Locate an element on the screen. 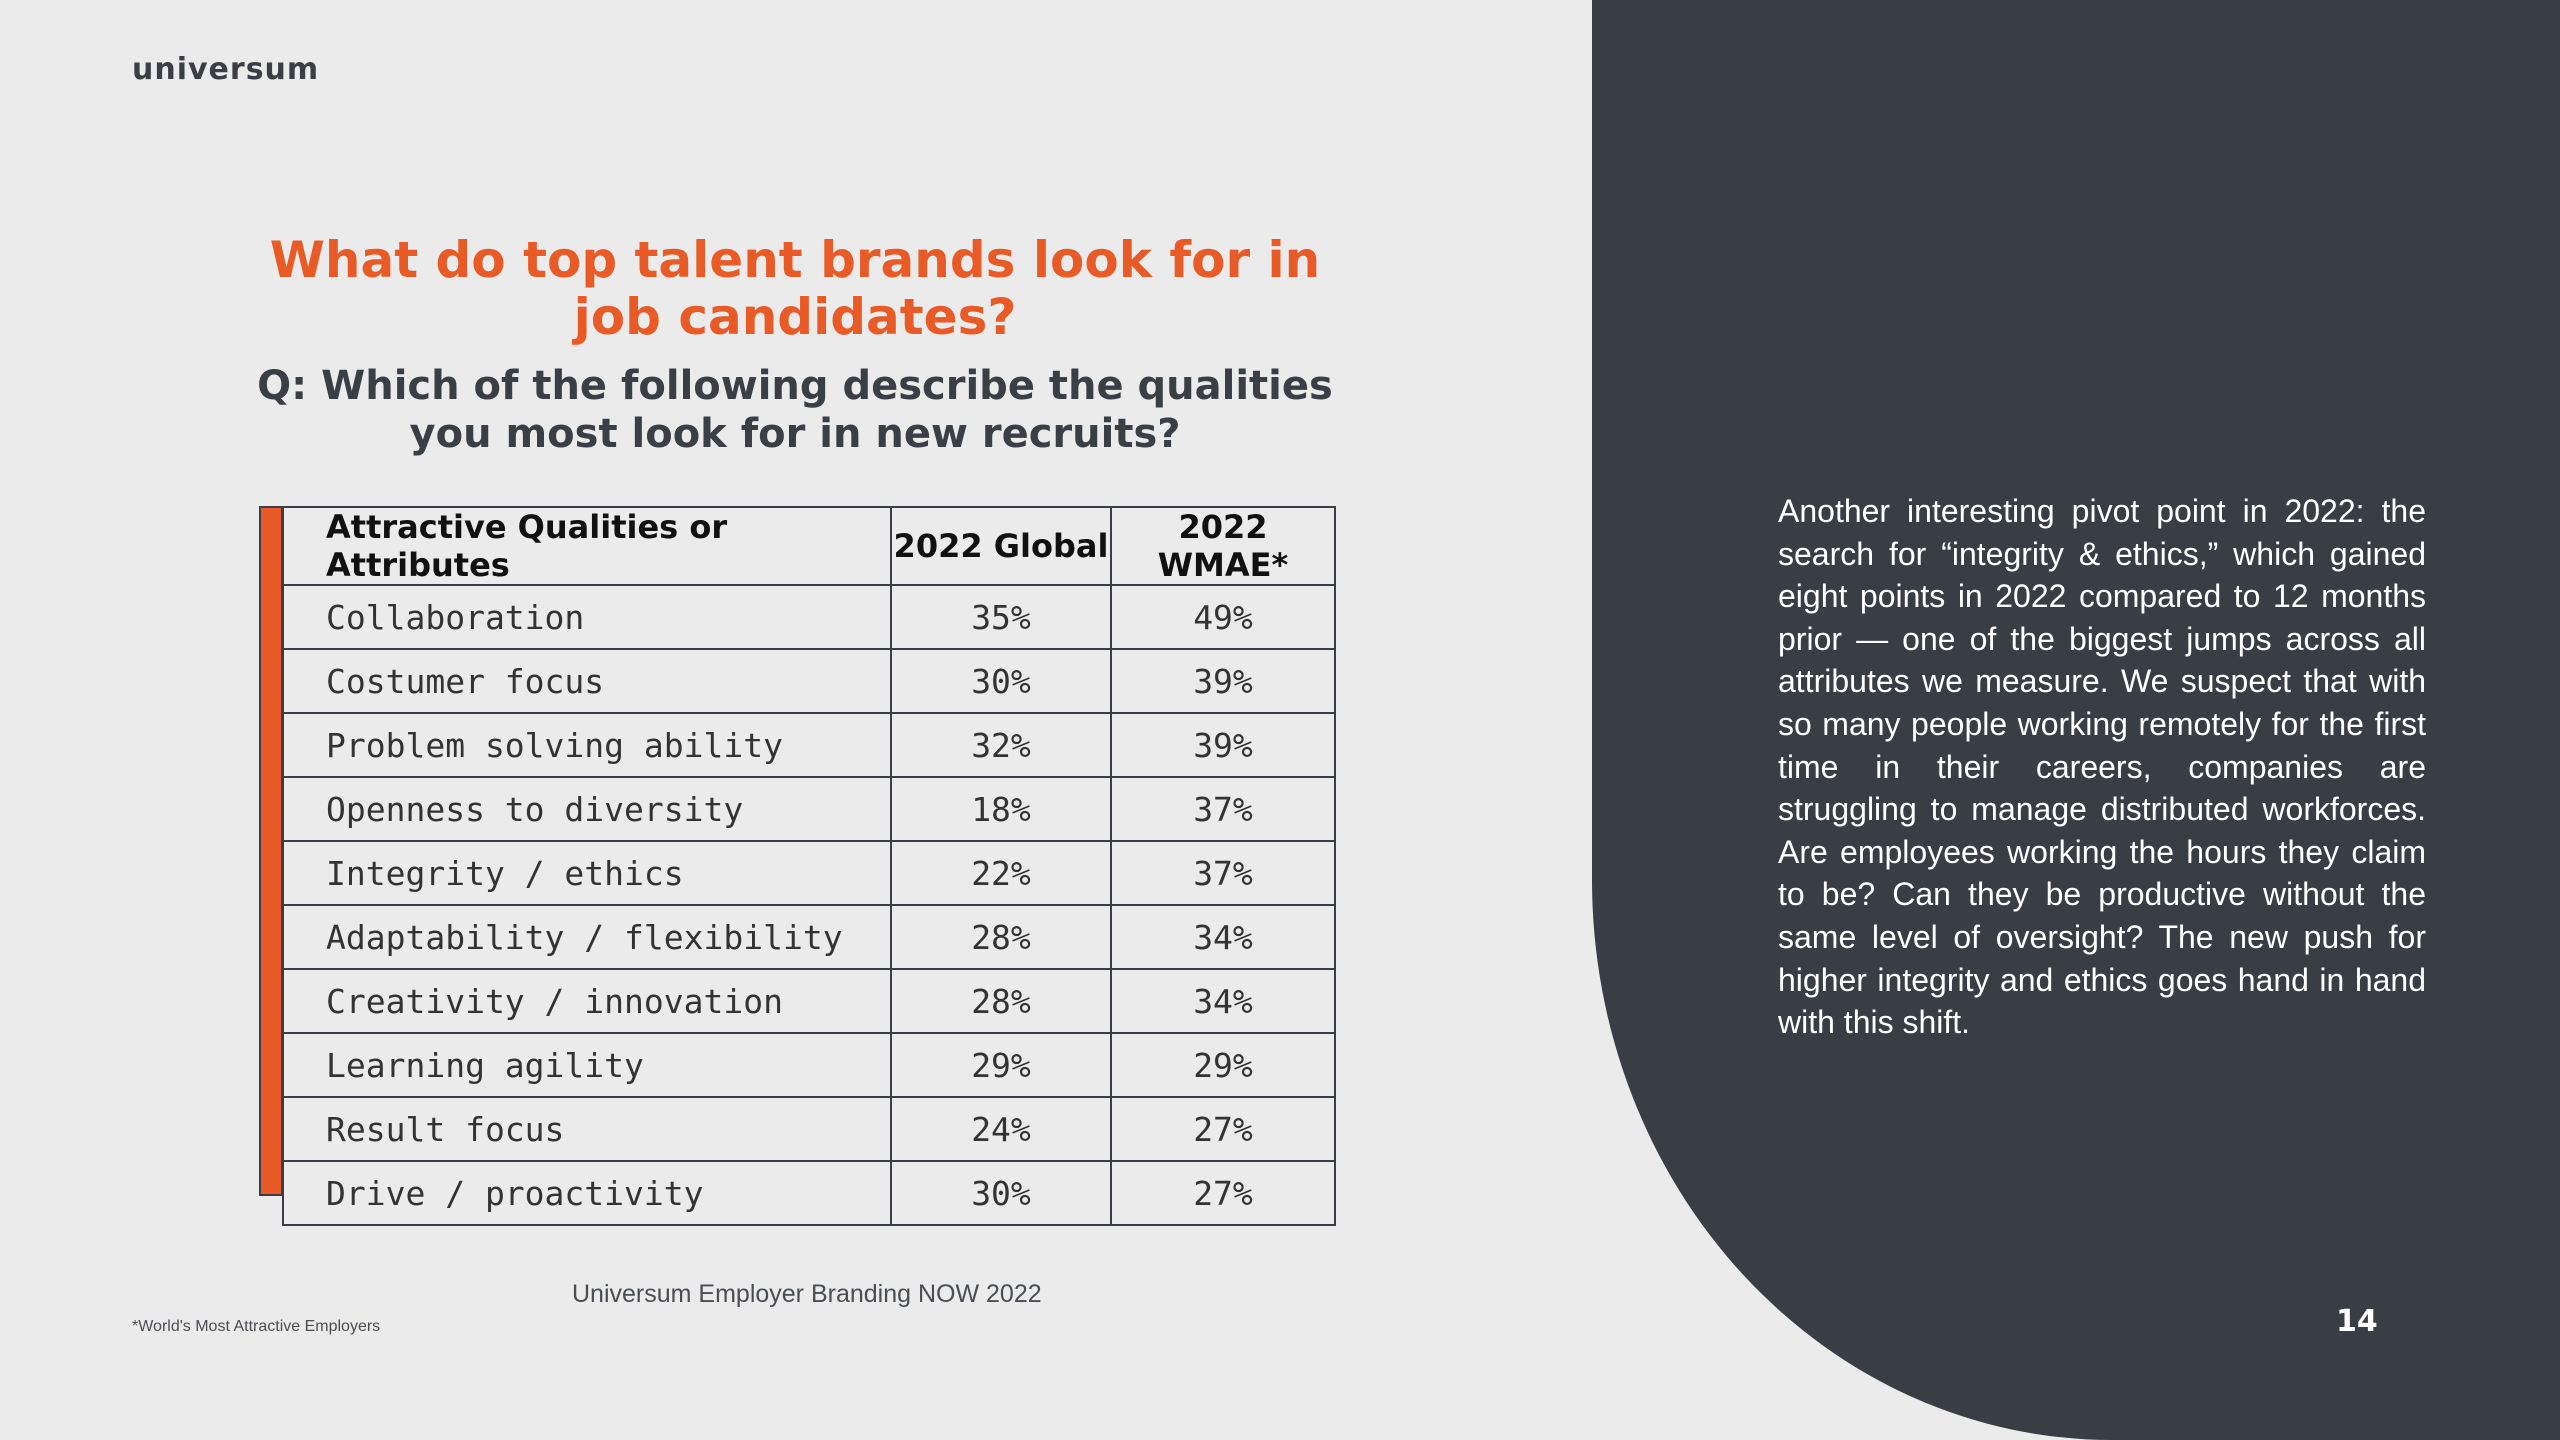 The width and height of the screenshot is (2560, 1440). wmae-value: 49% is located at coordinates (1223, 617).